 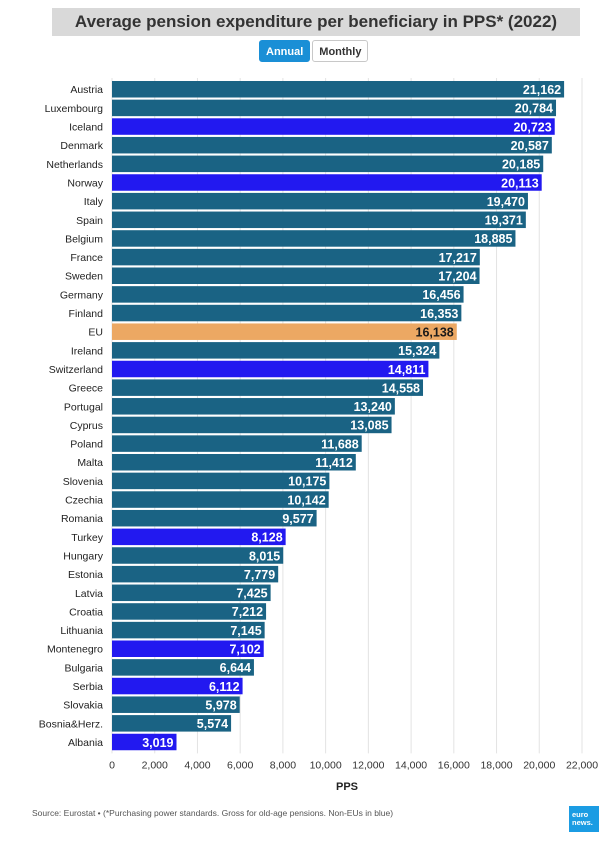 What do you see at coordinates (347, 787) in the screenshot?
I see `x-axis-title: PPS` at bounding box center [347, 787].